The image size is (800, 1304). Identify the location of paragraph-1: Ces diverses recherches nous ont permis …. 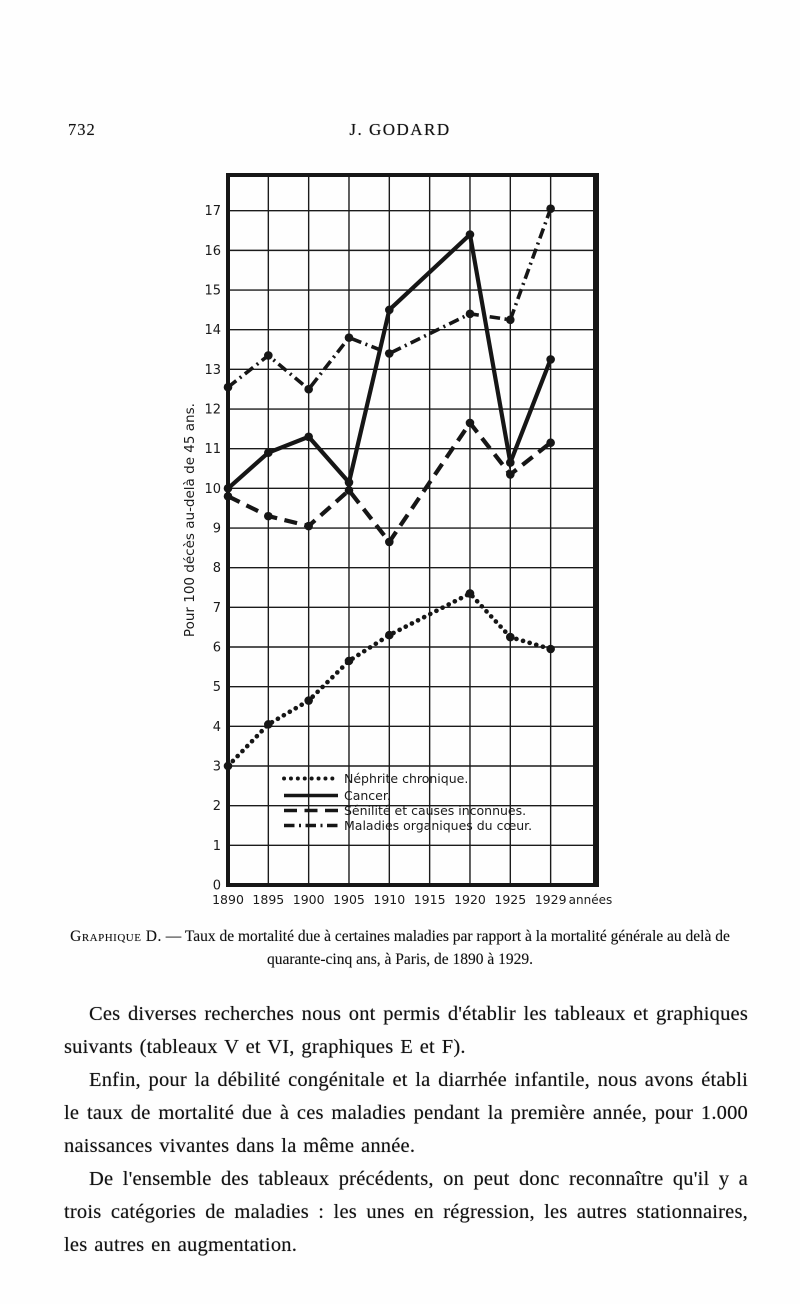
(406, 1030).